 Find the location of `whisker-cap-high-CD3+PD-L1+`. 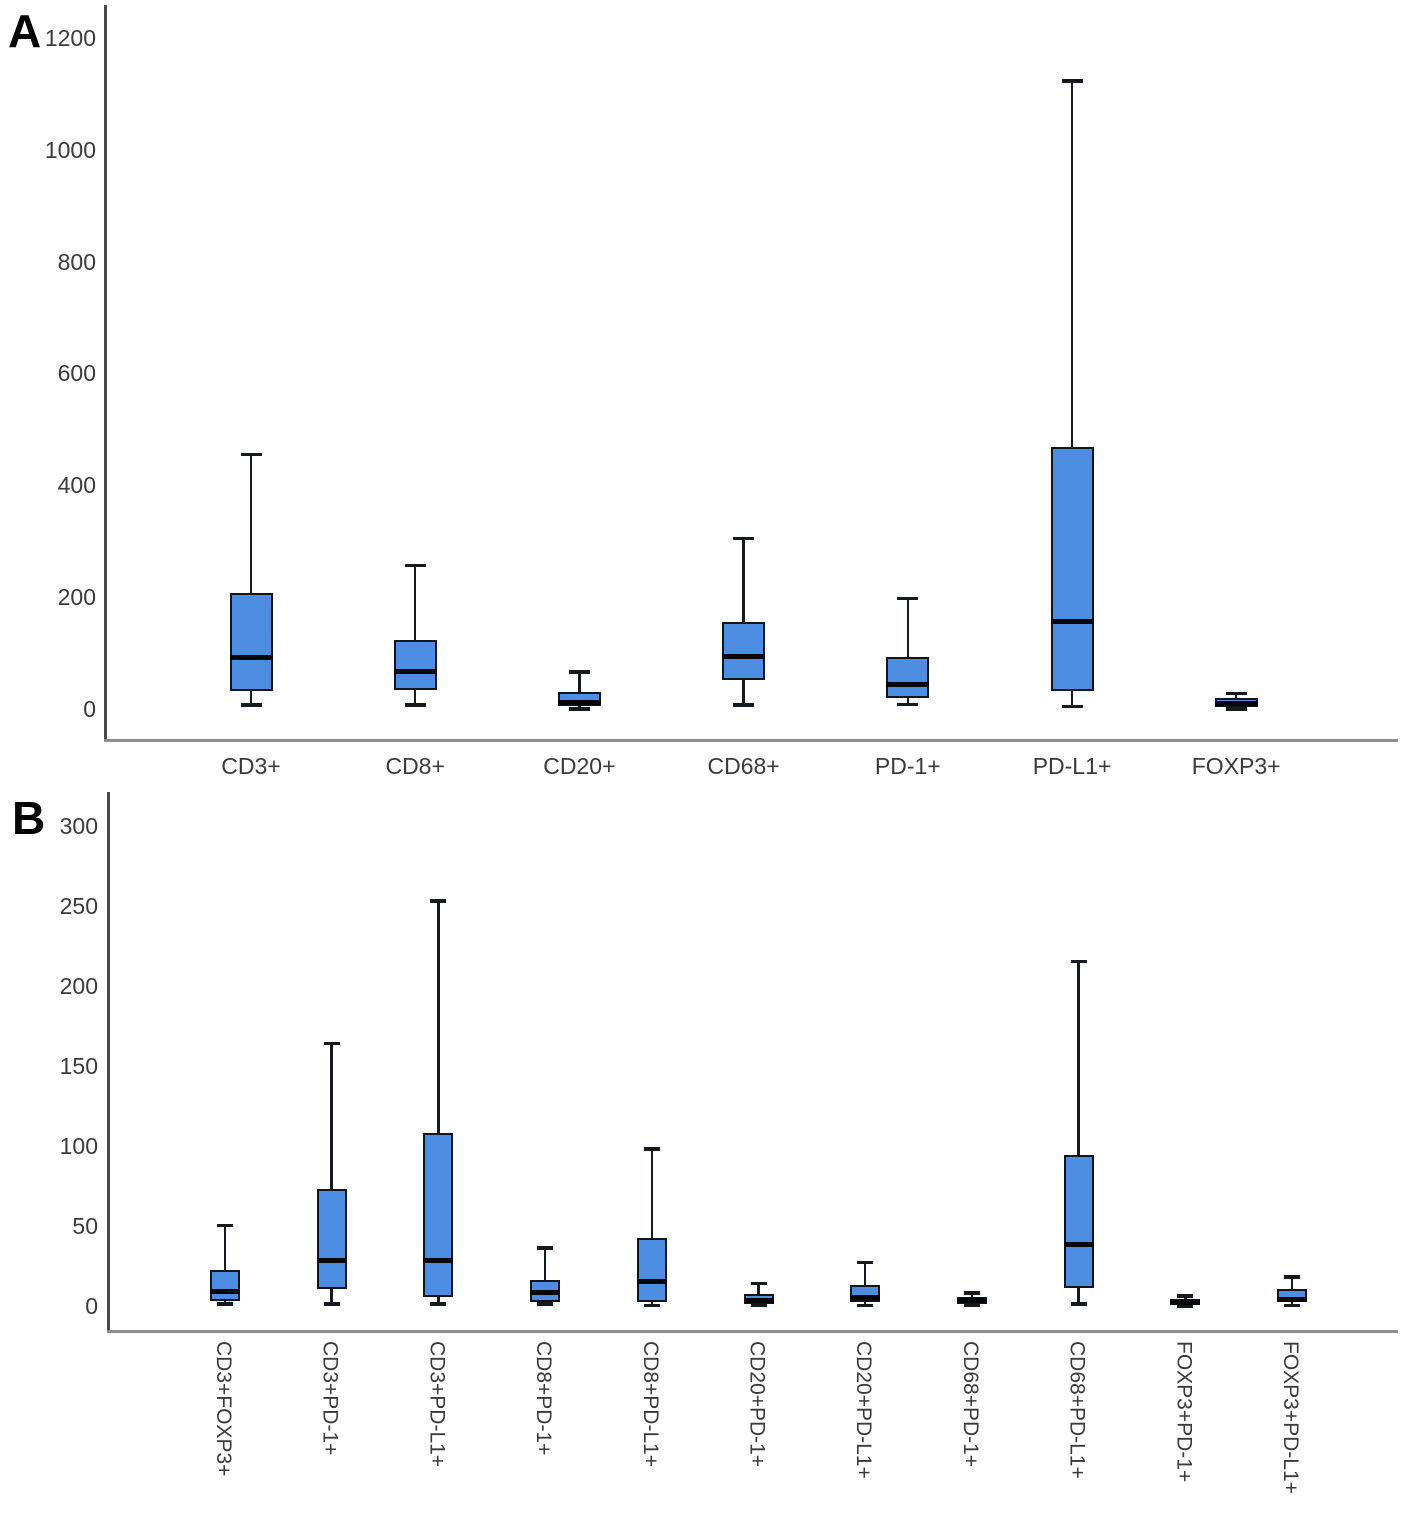

whisker-cap-high-CD3+PD-L1+ is located at coordinates (438, 901).